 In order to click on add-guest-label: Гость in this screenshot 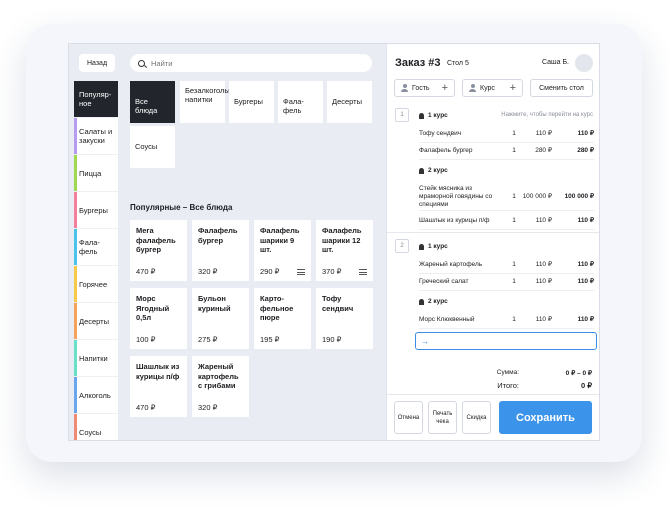, I will do `click(421, 88)`.